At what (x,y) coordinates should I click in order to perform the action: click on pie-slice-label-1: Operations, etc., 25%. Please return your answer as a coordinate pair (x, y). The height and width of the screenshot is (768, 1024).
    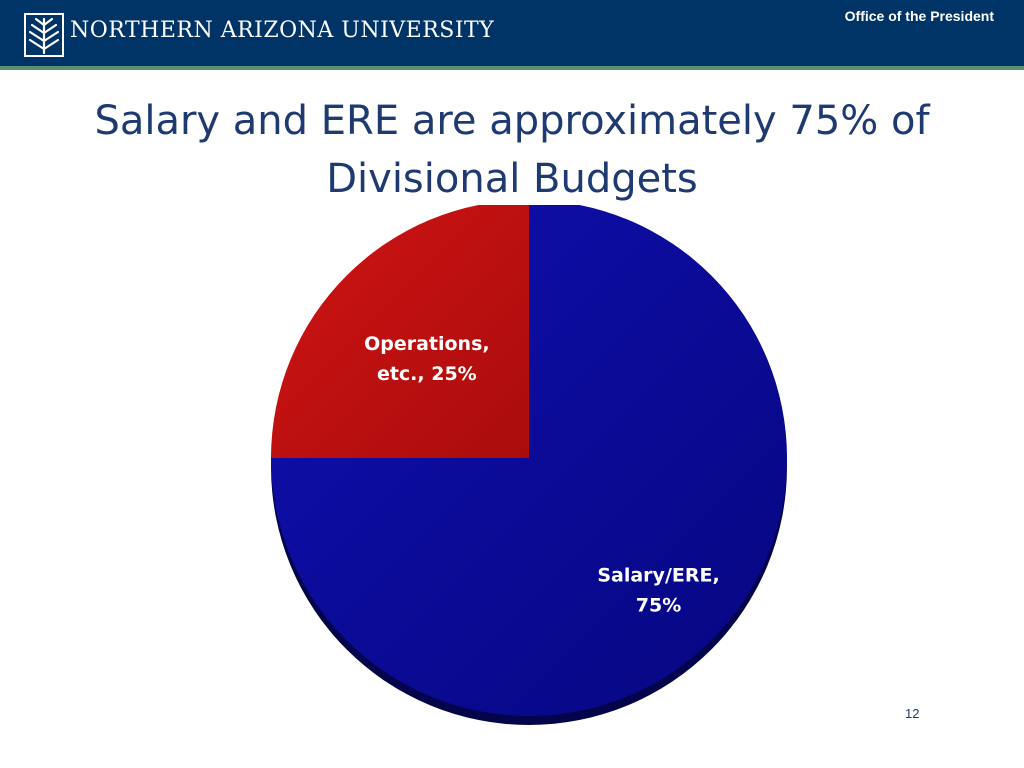
    Looking at the image, I should click on (427, 359).